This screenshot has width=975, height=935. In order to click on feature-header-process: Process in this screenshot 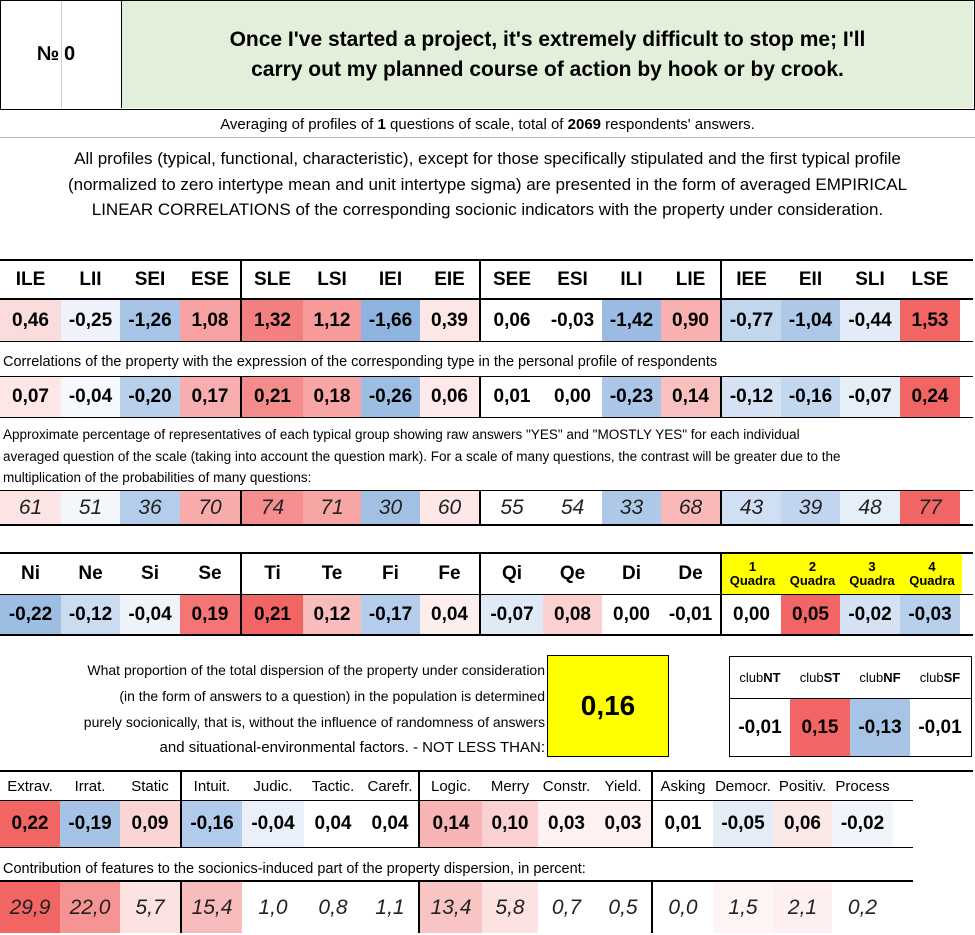, I will do `click(862, 786)`.